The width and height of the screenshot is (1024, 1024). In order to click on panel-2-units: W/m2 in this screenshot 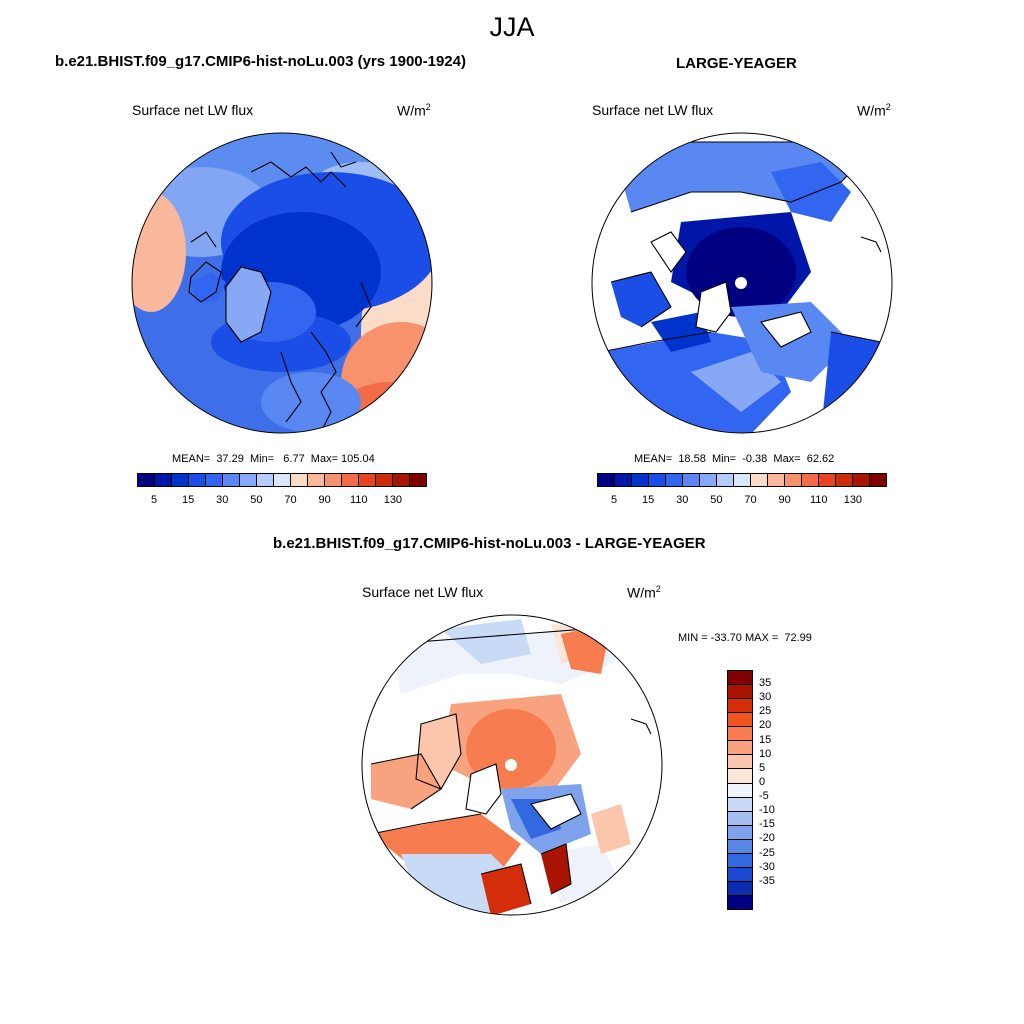, I will do `click(874, 110)`.